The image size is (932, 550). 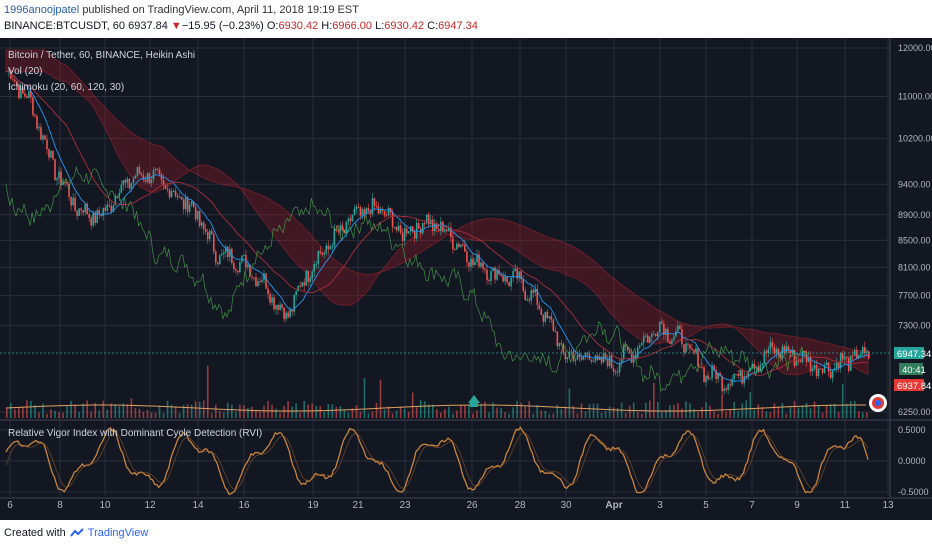 What do you see at coordinates (35, 533) in the screenshot?
I see `created-with-text: Created with` at bounding box center [35, 533].